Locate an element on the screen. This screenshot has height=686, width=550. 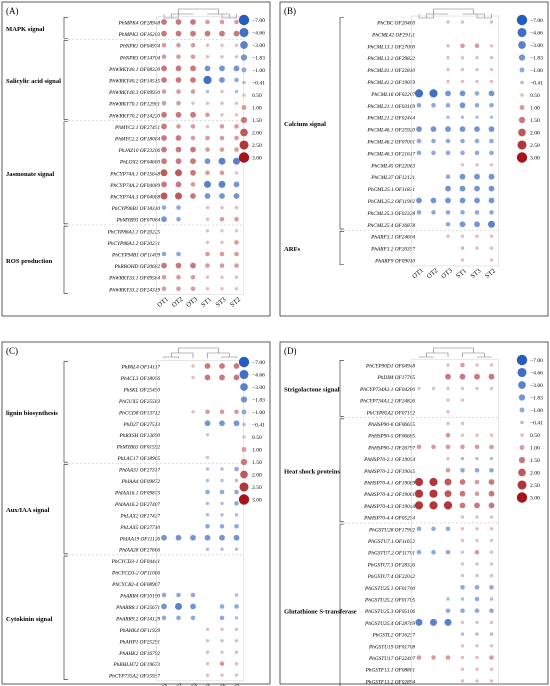
gene-label: PhGSTU7.4 OF22042 is located at coordinates (391, 577).